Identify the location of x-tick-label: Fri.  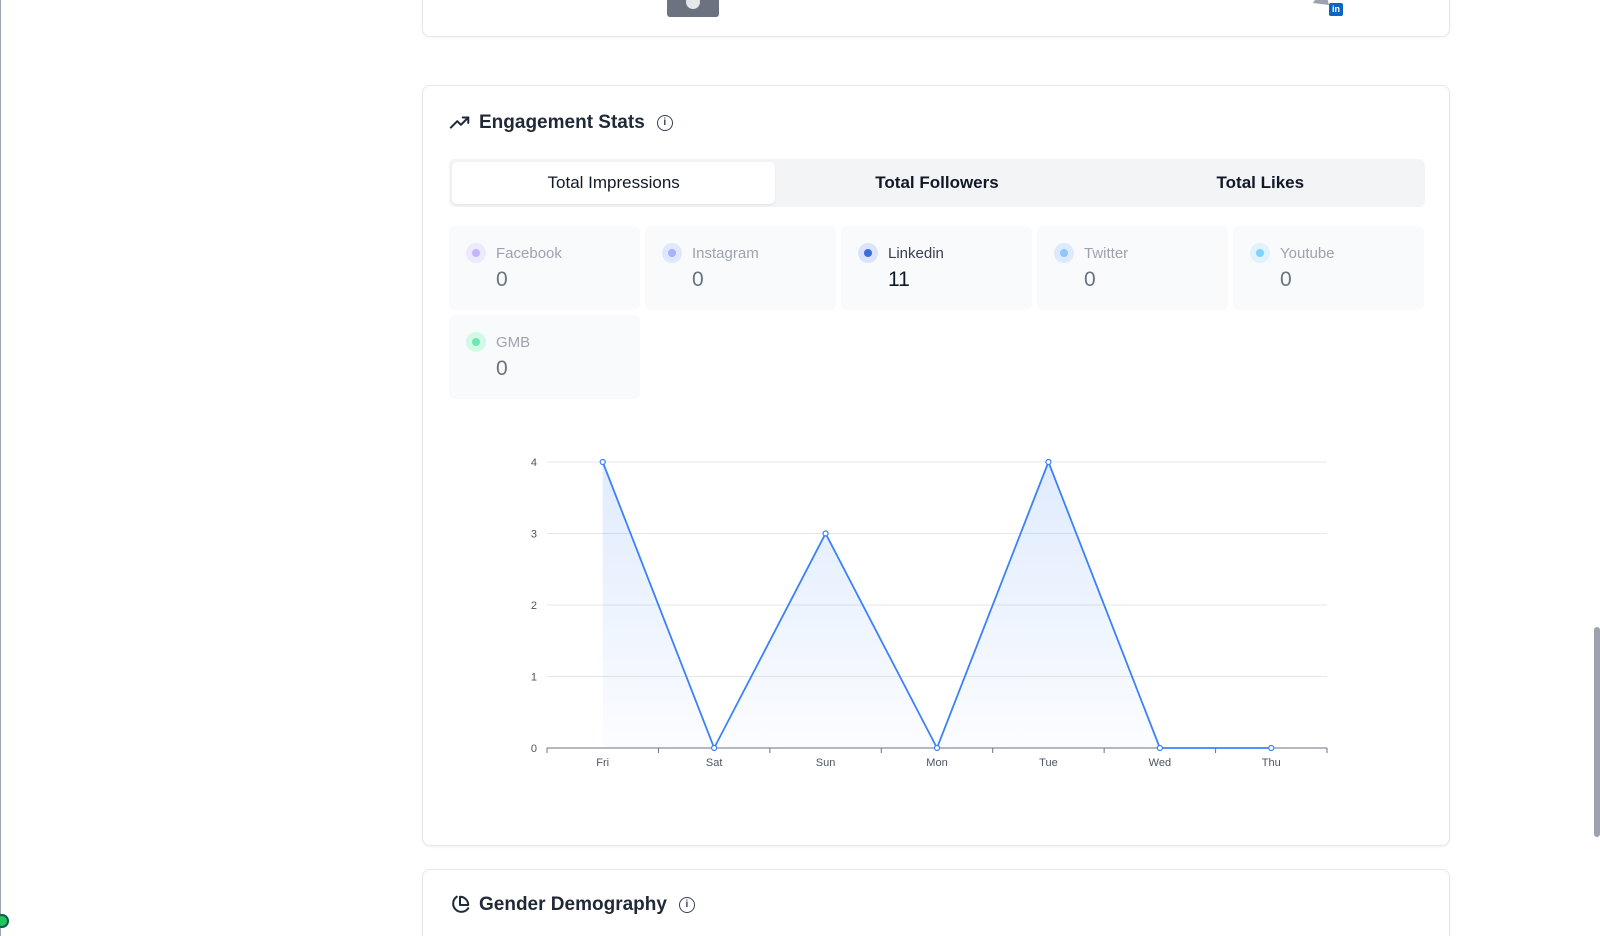
(602, 763).